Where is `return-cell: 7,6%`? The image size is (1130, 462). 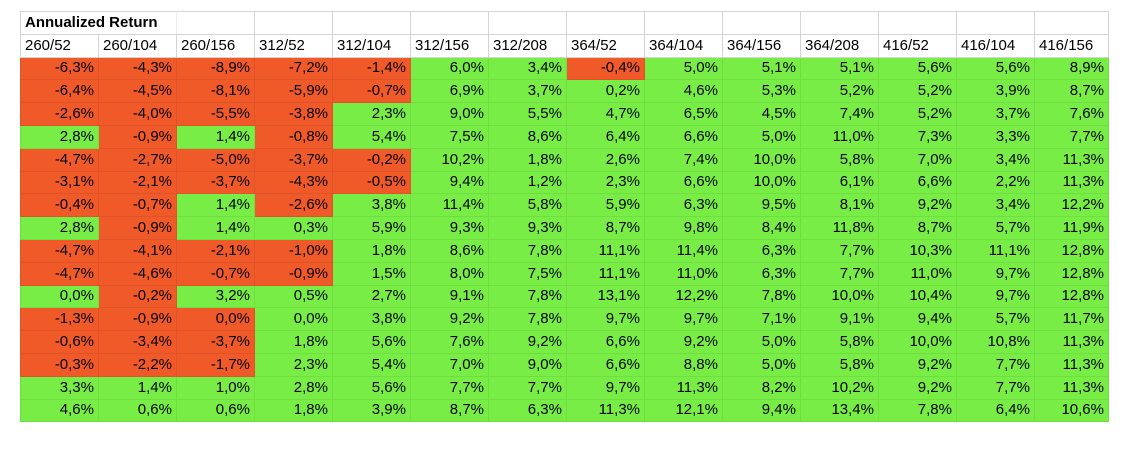
return-cell: 7,6% is located at coordinates (449, 342).